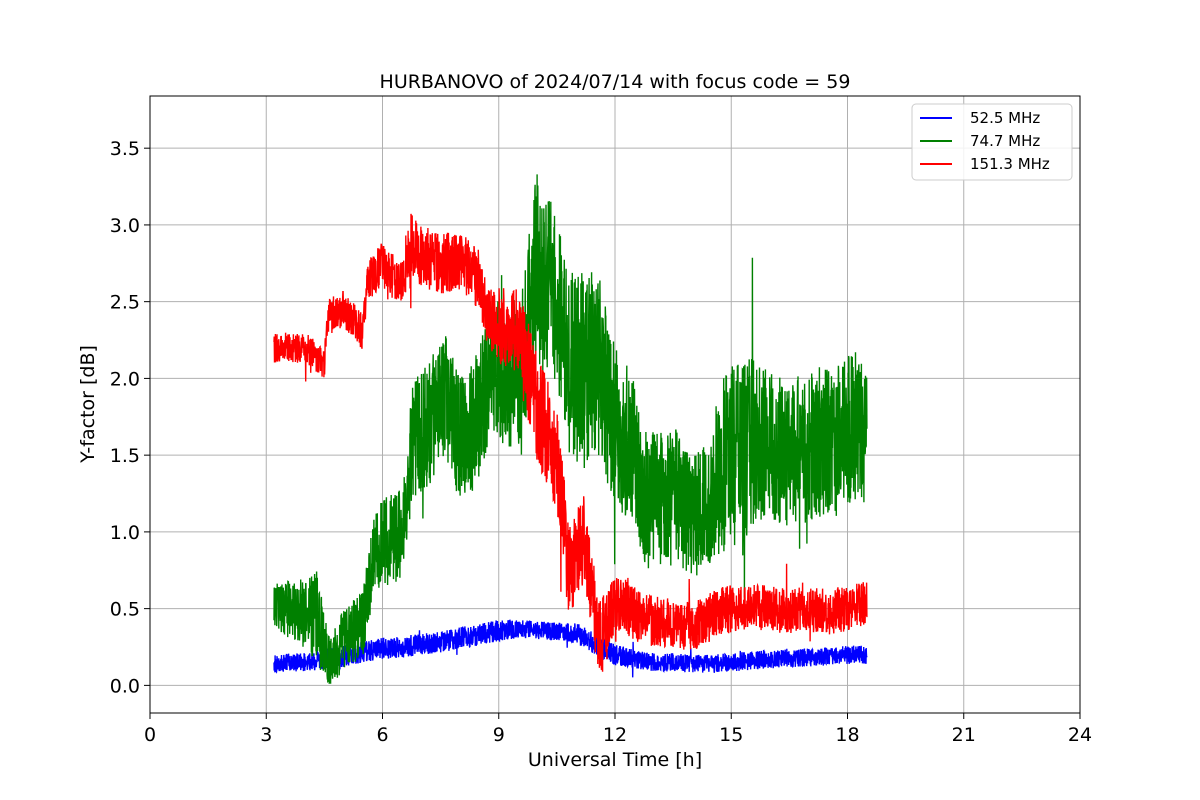  I want to click on y-tick-label: 2.5, so click(125, 303).